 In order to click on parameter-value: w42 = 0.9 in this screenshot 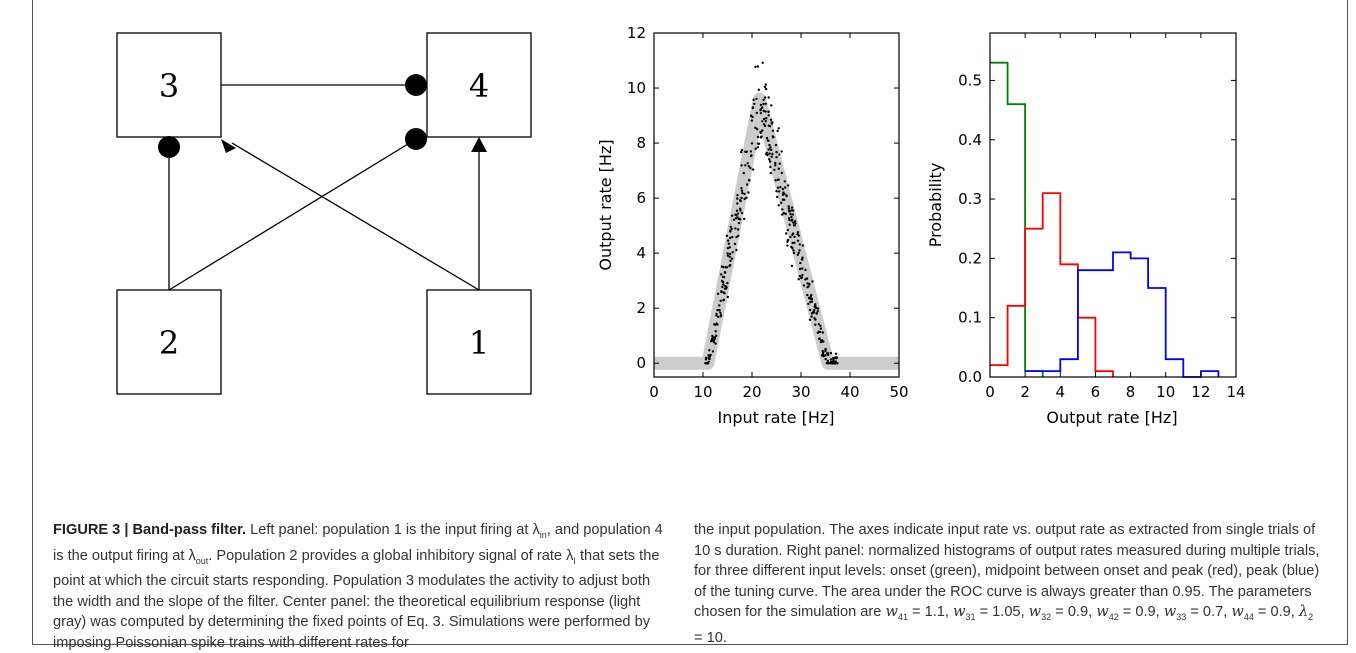, I will do `click(1126, 613)`.